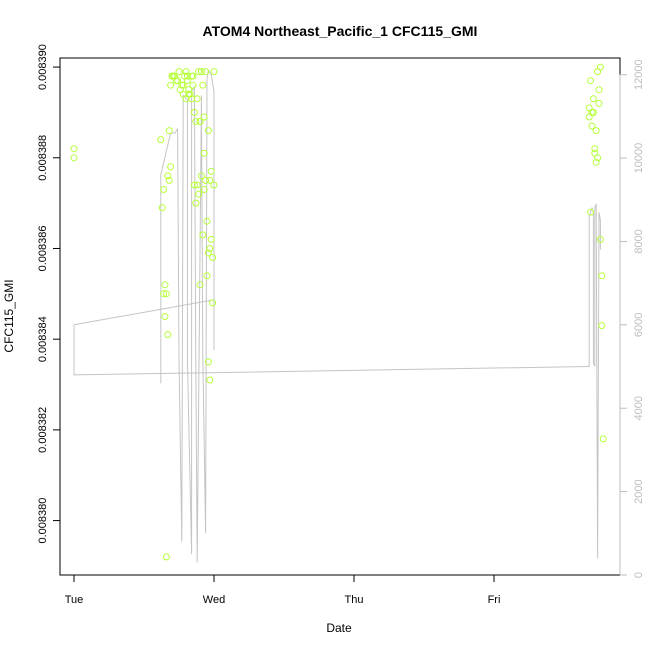 This screenshot has height=655, width=650. Describe the element at coordinates (639, 408) in the screenshot. I see `y2-tick-label: 4000` at that location.